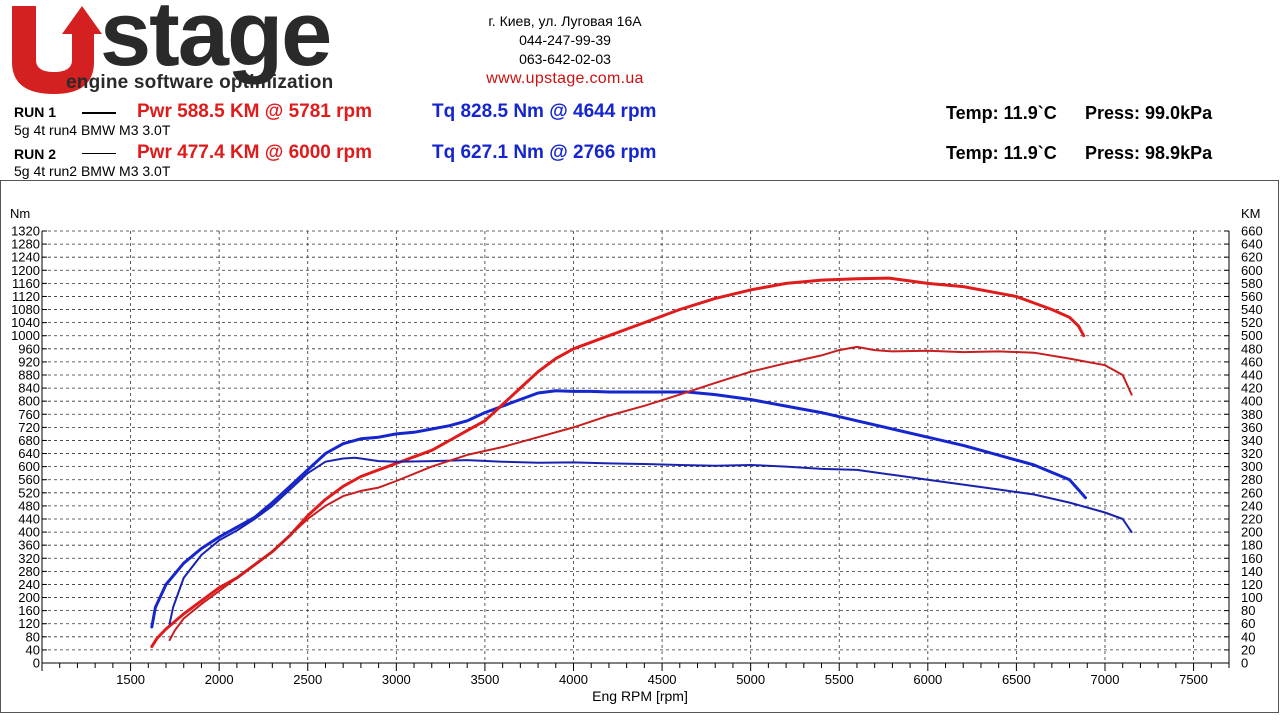 Image resolution: width=1280 pixels, height=720 pixels. What do you see at coordinates (1252, 335) in the screenshot?
I see `y-tick-label-right: 500` at bounding box center [1252, 335].